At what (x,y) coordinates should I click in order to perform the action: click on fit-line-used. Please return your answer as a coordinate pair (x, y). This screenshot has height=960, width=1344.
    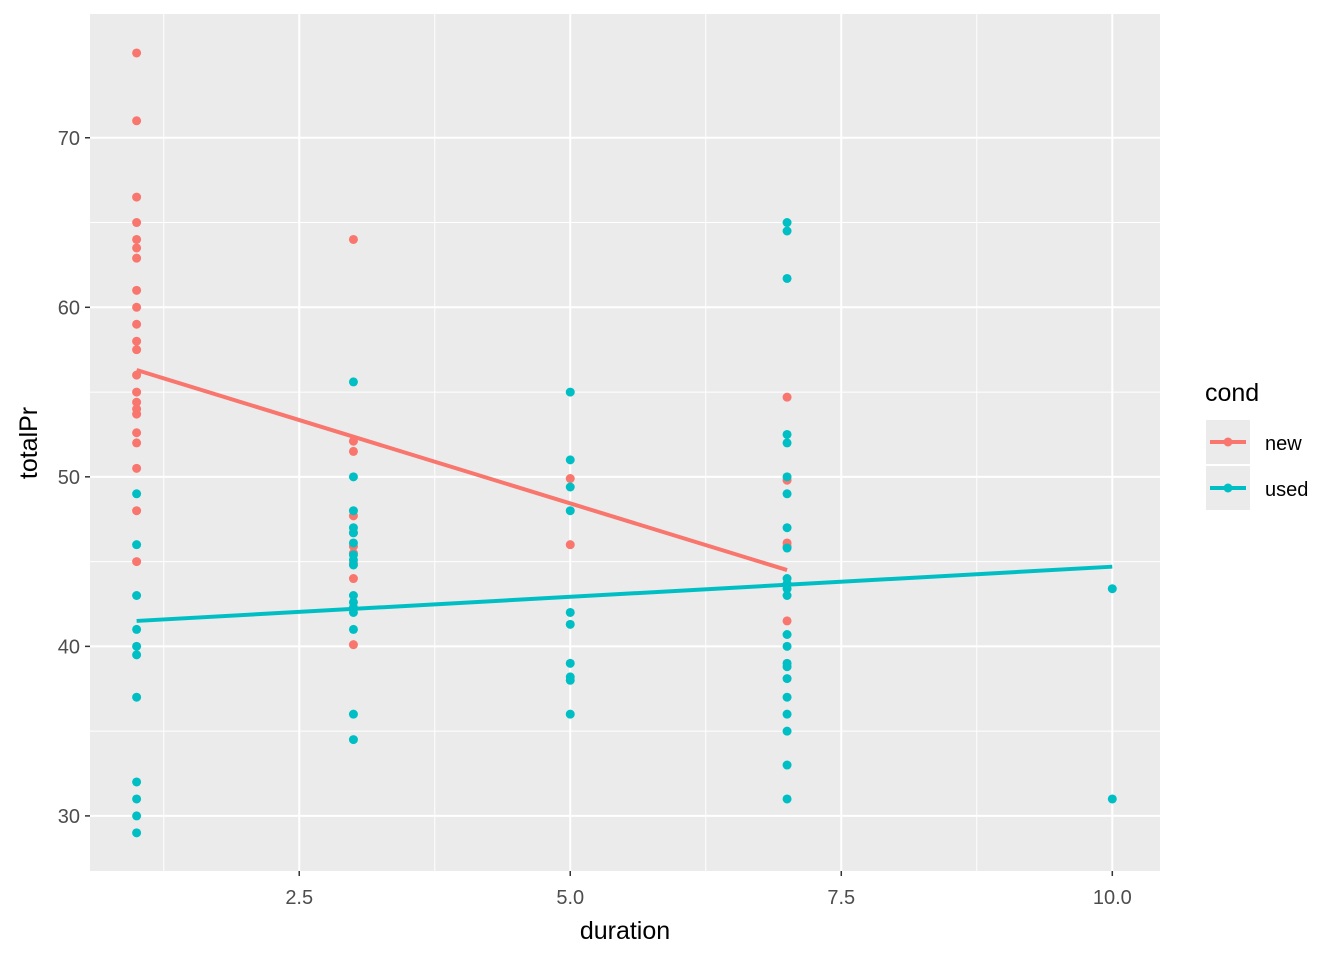
    Looking at the image, I should click on (624, 593).